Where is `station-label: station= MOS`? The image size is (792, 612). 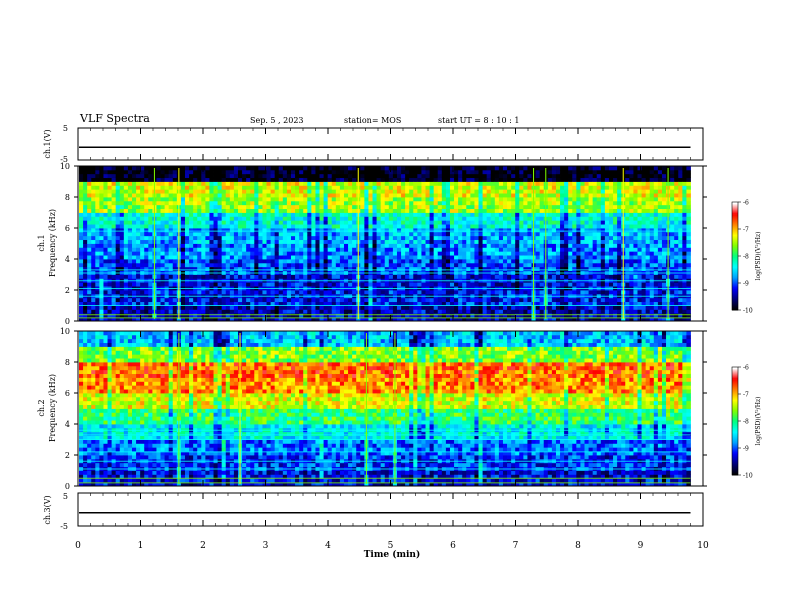 station-label: station= MOS is located at coordinates (373, 120).